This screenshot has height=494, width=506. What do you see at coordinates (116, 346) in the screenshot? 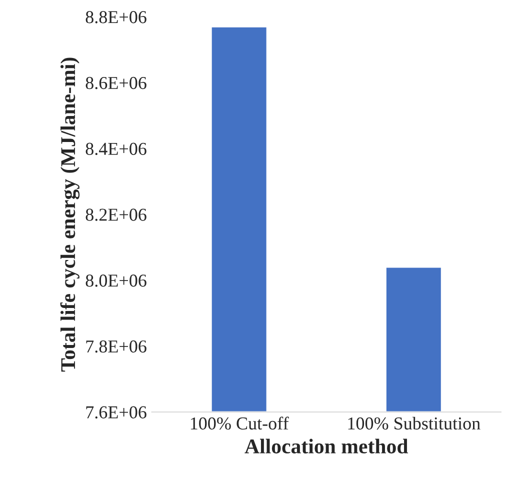
I see `y-tick-label: 7.8E+06` at bounding box center [116, 346].